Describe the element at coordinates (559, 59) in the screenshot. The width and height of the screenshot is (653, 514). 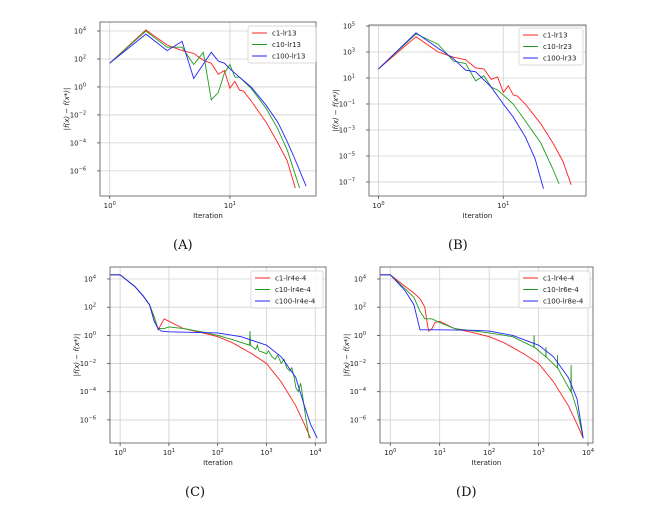
I see `legend-label: c100-lr33` at that location.